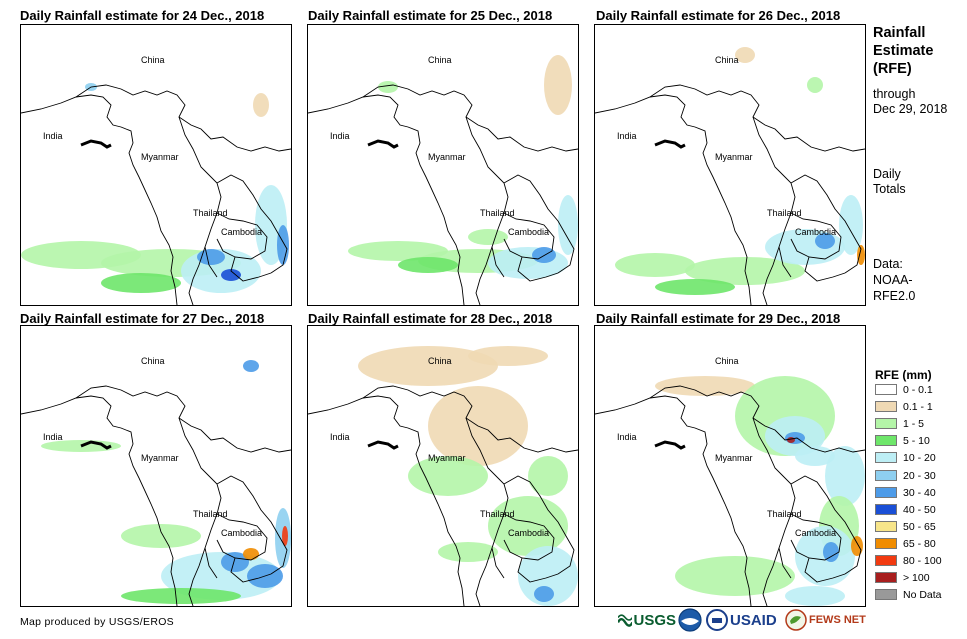  What do you see at coordinates (910, 109) in the screenshot?
I see `side-date: Dec 29, 2018` at bounding box center [910, 109].